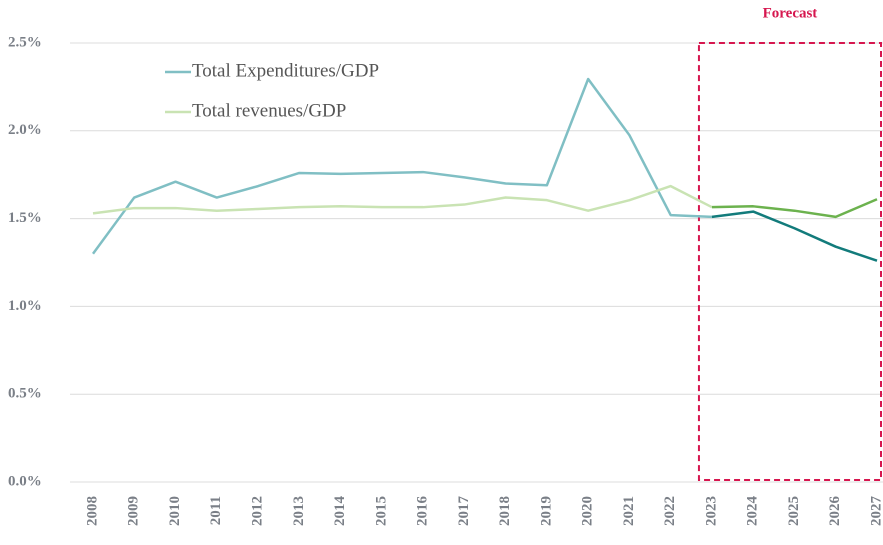  What do you see at coordinates (402, 199) in the screenshot?
I see `series-line` at bounding box center [402, 199].